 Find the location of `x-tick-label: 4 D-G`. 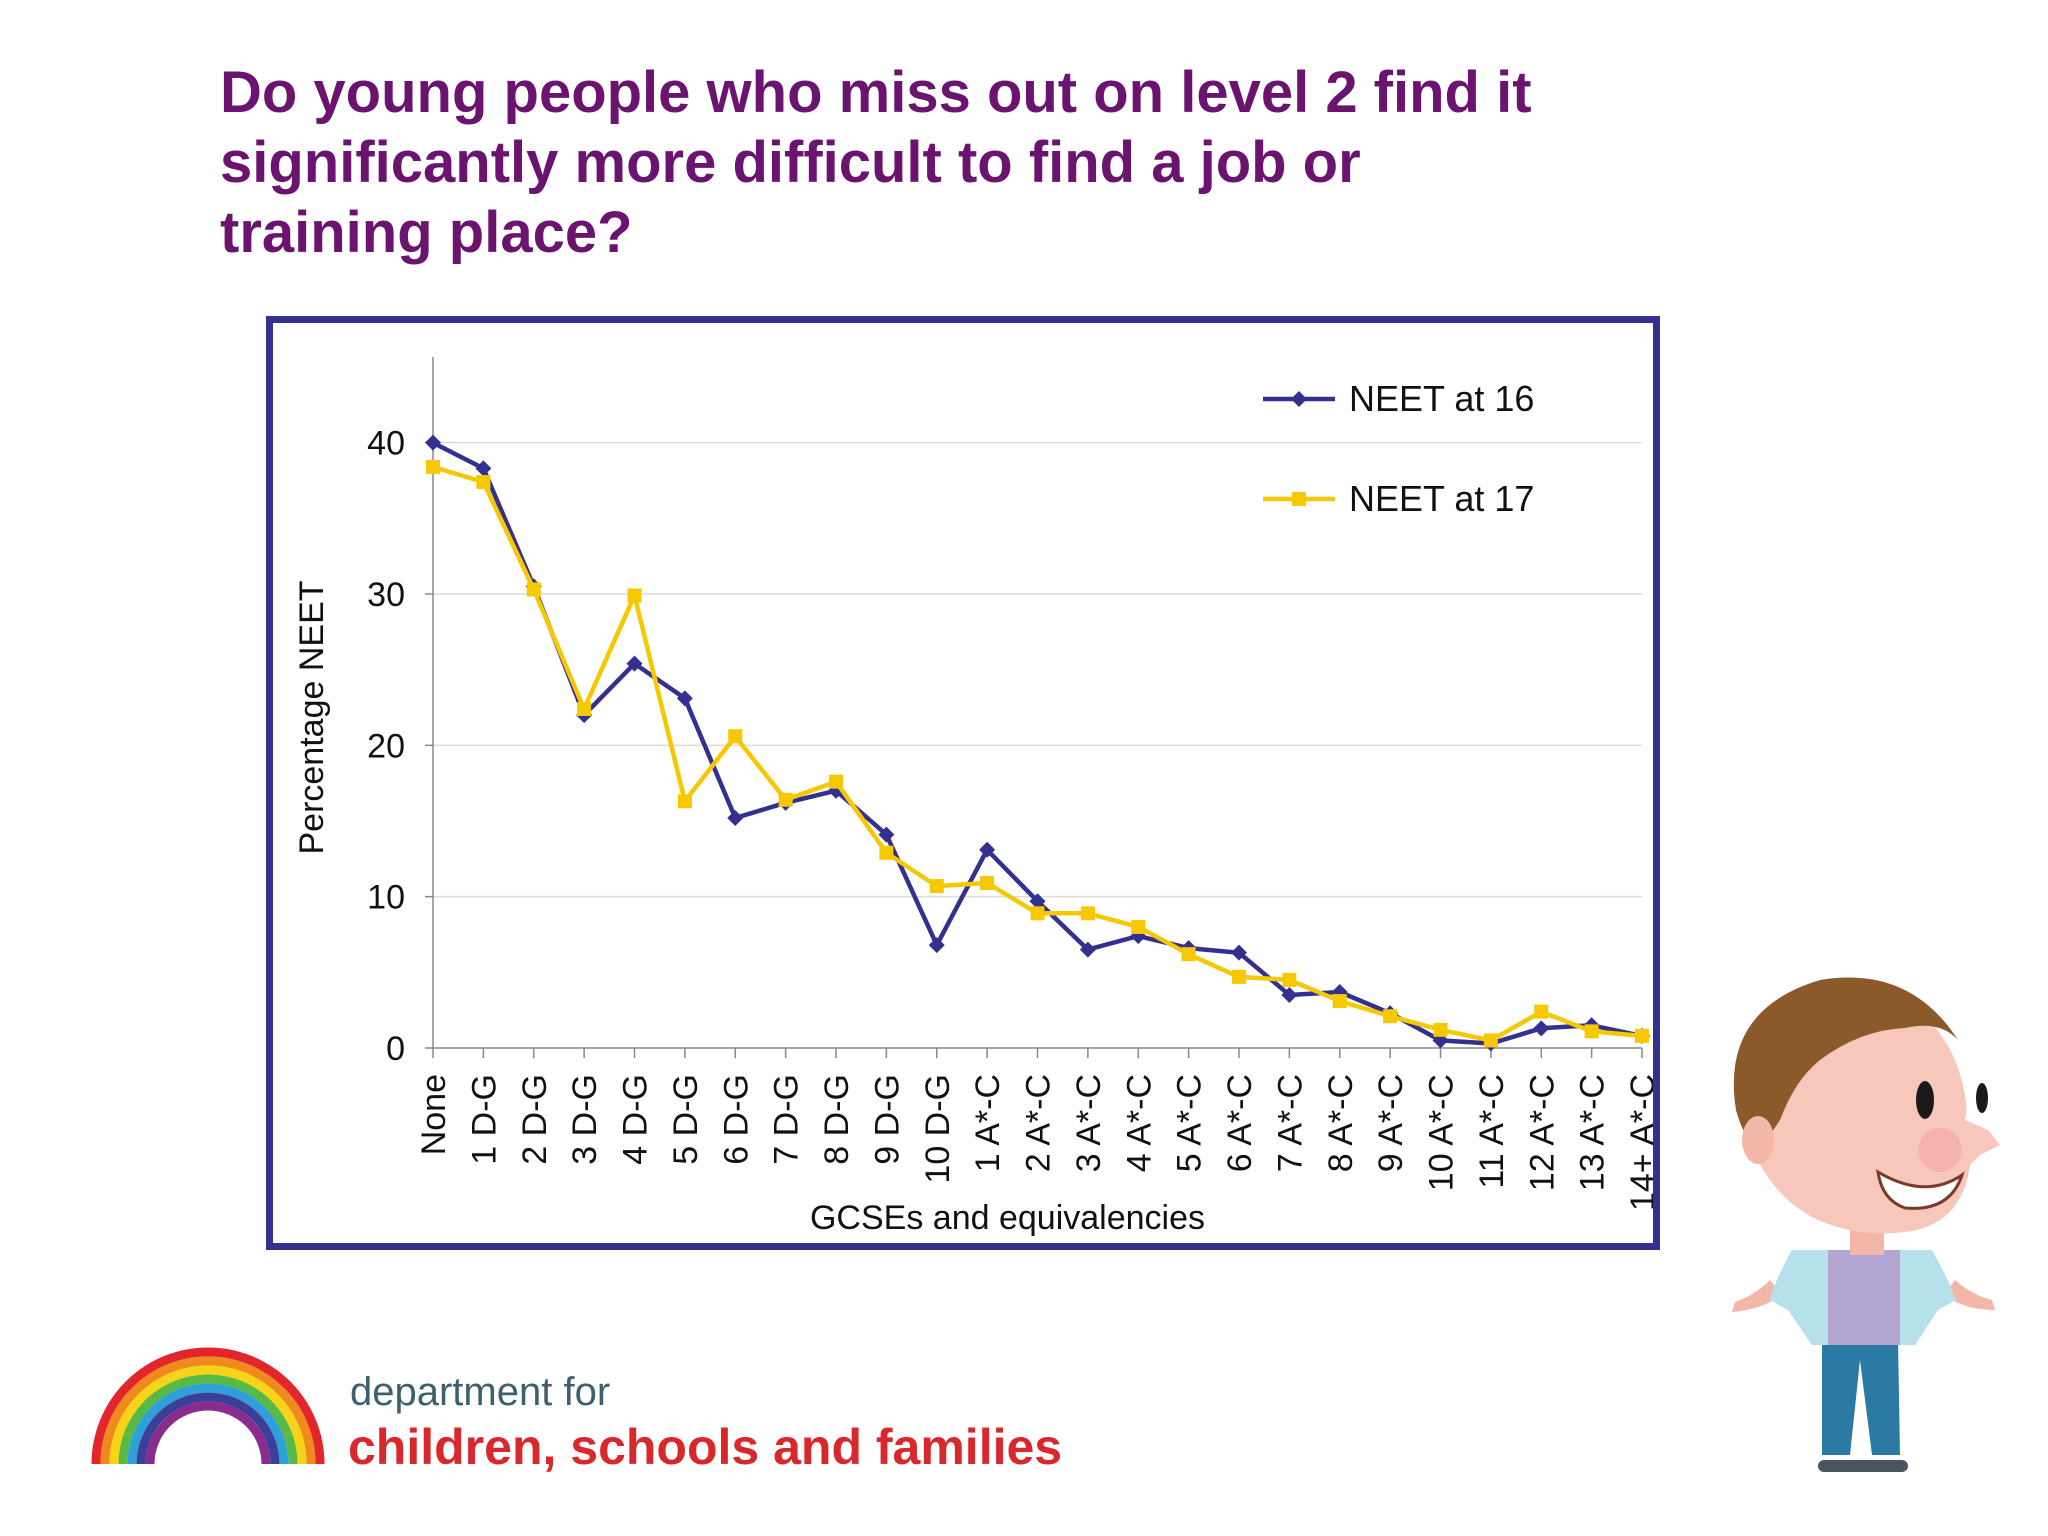

x-tick-label: 4 D-G is located at coordinates (636, 1119).